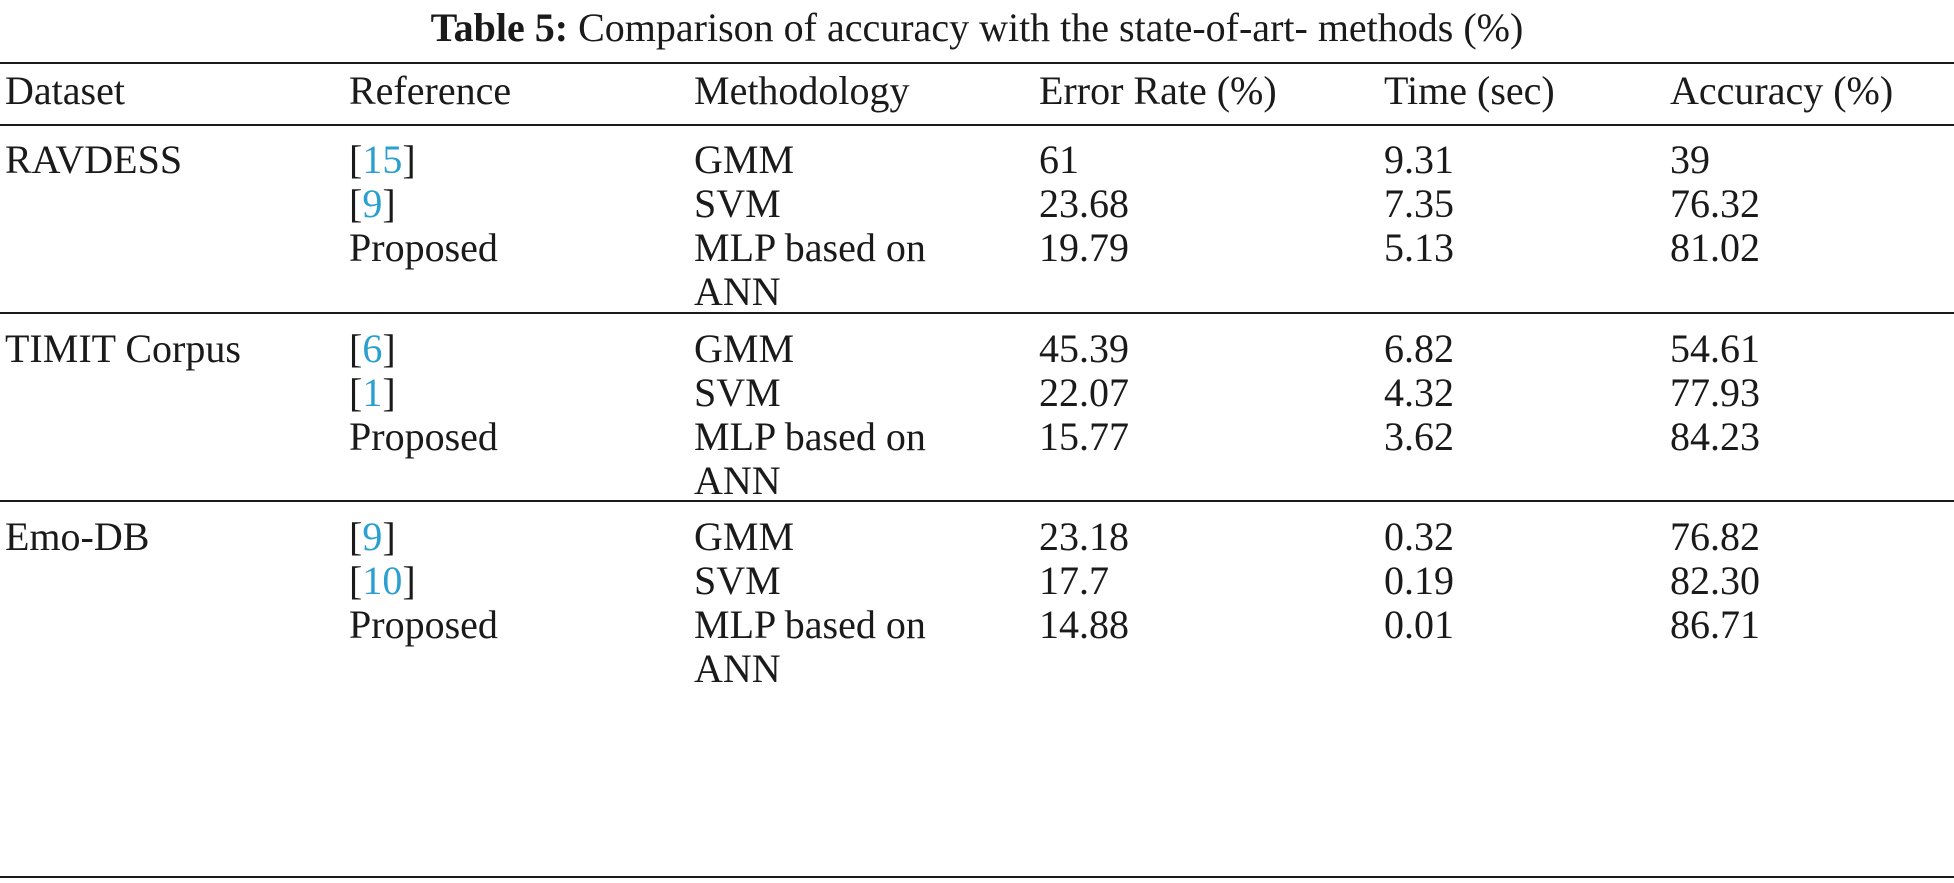 Image resolution: width=1954 pixels, height=883 pixels. I want to click on reference-citation: [1], so click(372, 393).